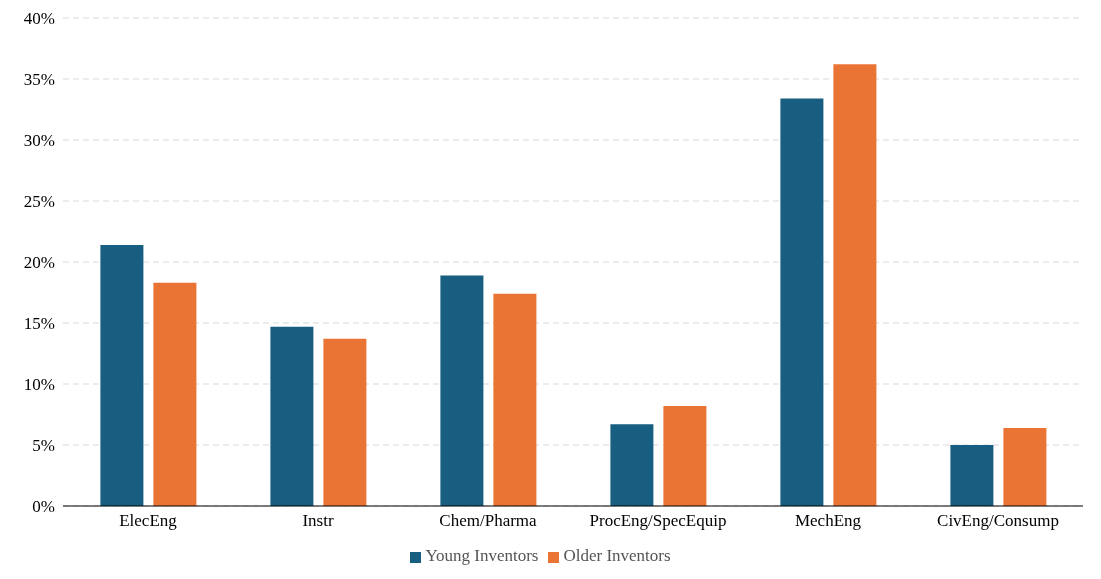  I want to click on x-tick-label: ProcEng/SpecEquip, so click(658, 521).